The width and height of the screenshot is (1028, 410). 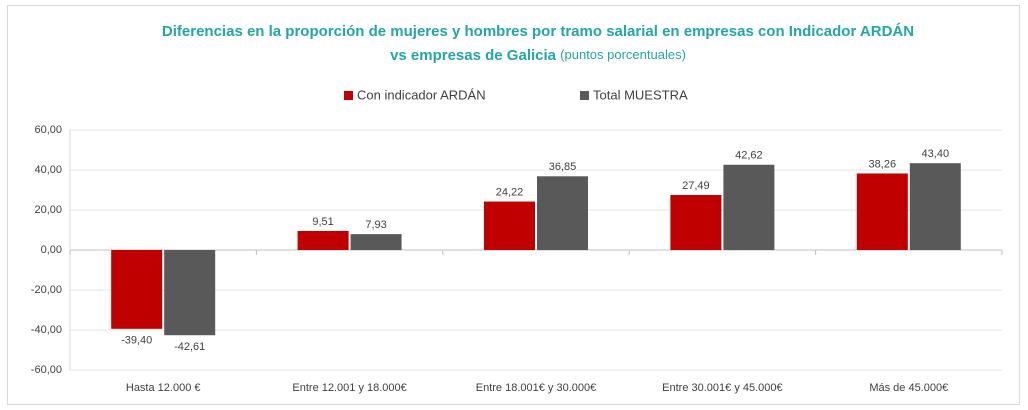 What do you see at coordinates (623, 54) in the screenshot?
I see `chart-subtitle: (puntos porcentuales)` at bounding box center [623, 54].